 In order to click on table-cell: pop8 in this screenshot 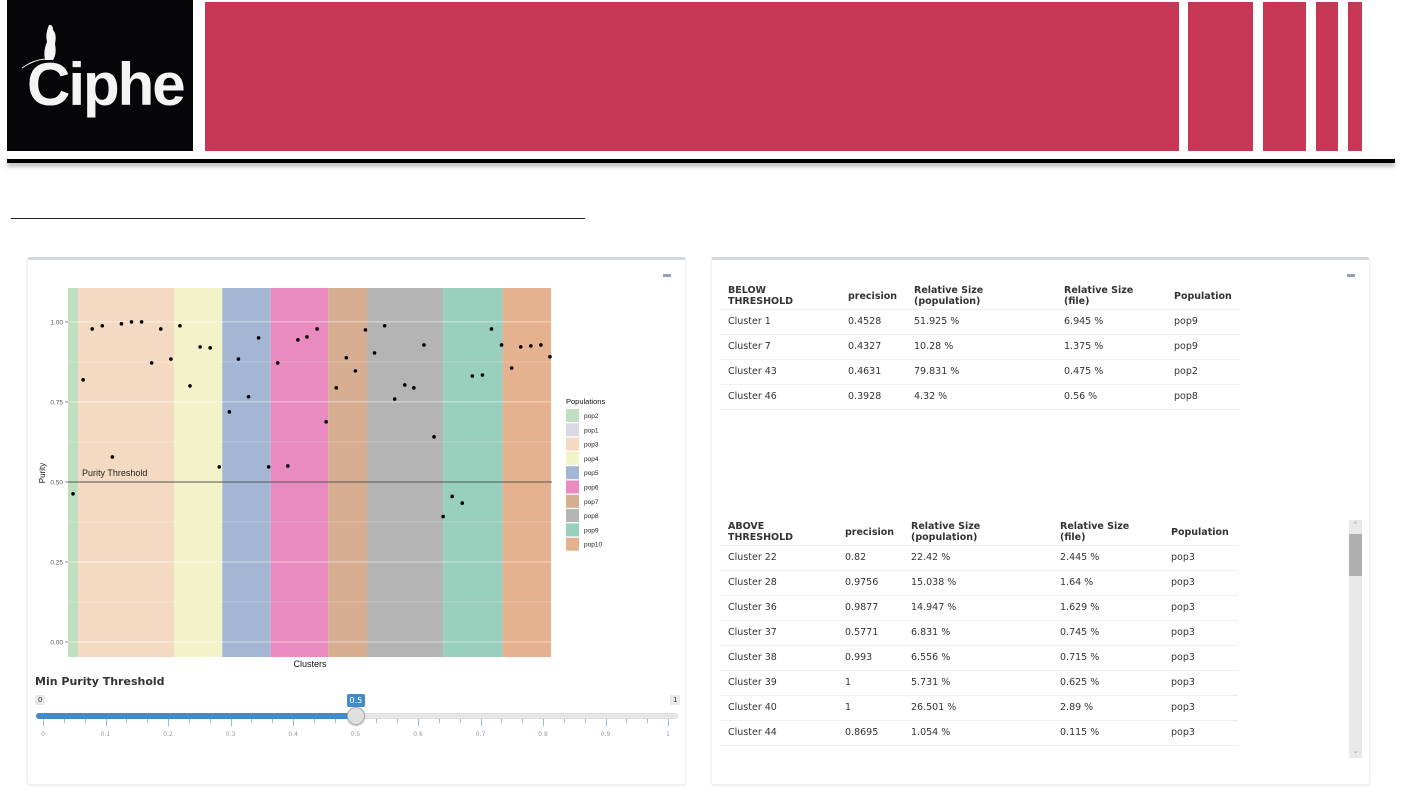, I will do `click(1203, 397)`.